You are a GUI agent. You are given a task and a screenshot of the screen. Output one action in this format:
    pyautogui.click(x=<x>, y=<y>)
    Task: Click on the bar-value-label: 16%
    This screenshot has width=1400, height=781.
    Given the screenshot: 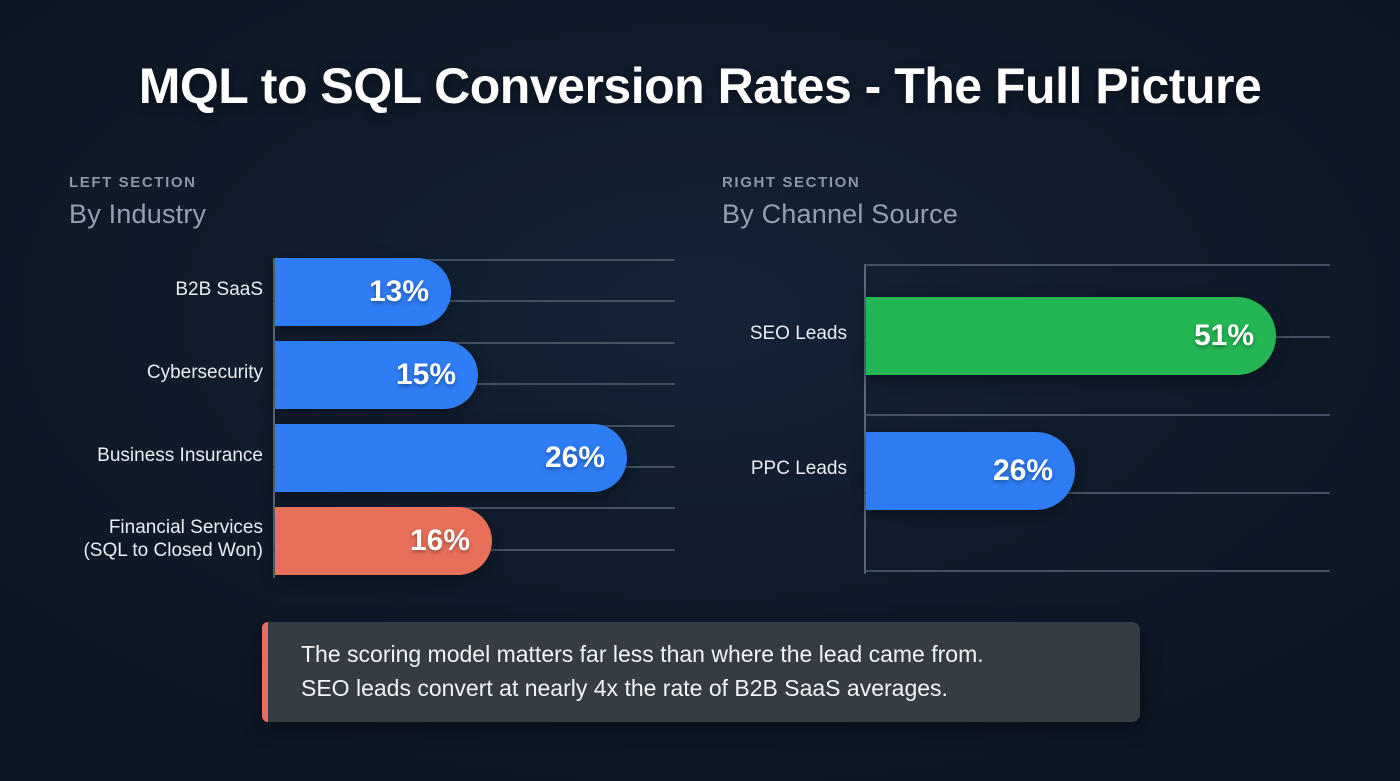 What is the action you would take?
    pyautogui.click(x=439, y=540)
    